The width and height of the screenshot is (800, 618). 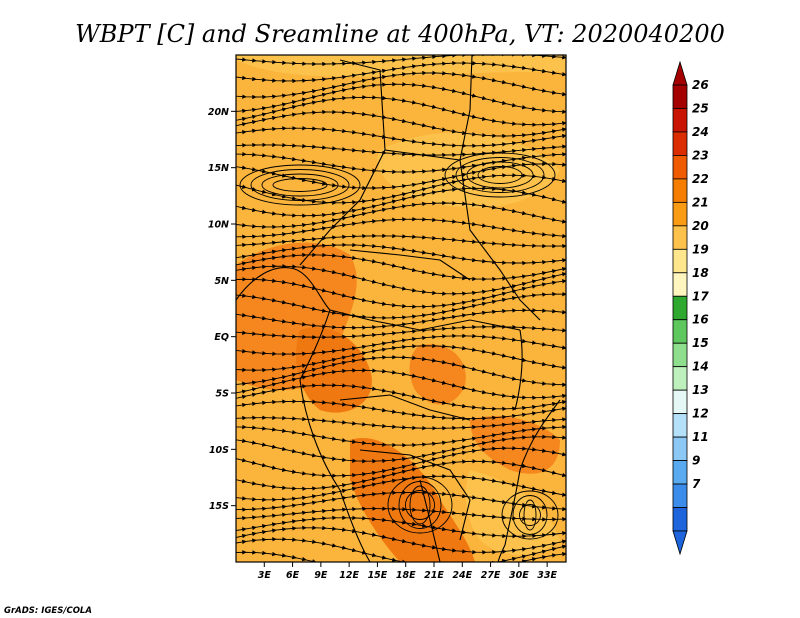 I want to click on colorbar-label: 23, so click(x=700, y=155).